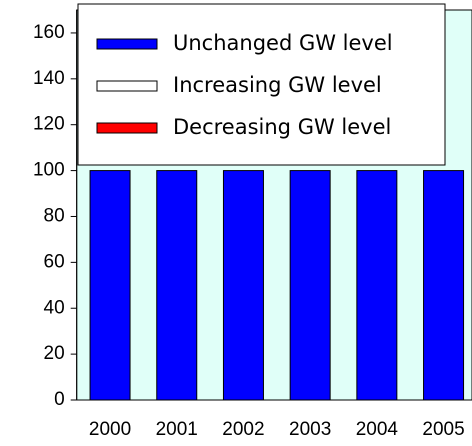 This screenshot has width=472, height=446. Describe the element at coordinates (54, 215) in the screenshot. I see `y-tick-label: 80` at that location.